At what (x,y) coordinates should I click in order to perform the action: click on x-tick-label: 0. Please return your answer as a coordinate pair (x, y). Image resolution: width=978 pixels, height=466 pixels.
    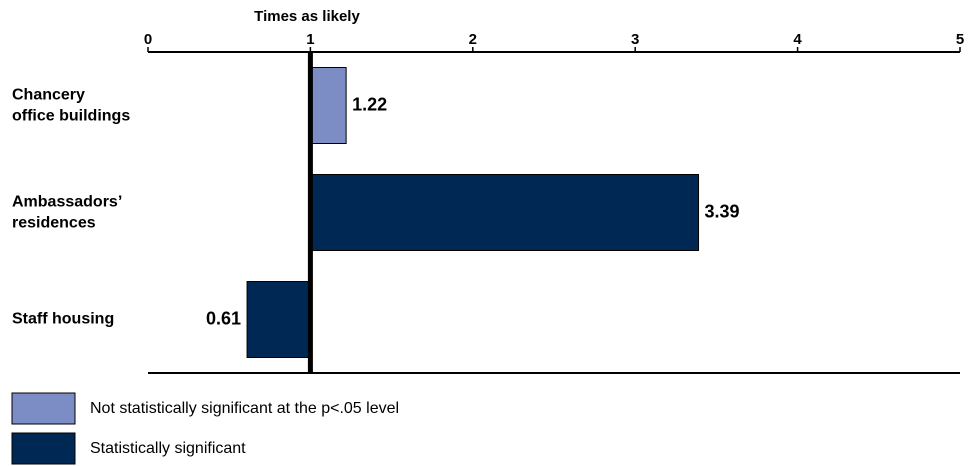
    Looking at the image, I should click on (148, 39).